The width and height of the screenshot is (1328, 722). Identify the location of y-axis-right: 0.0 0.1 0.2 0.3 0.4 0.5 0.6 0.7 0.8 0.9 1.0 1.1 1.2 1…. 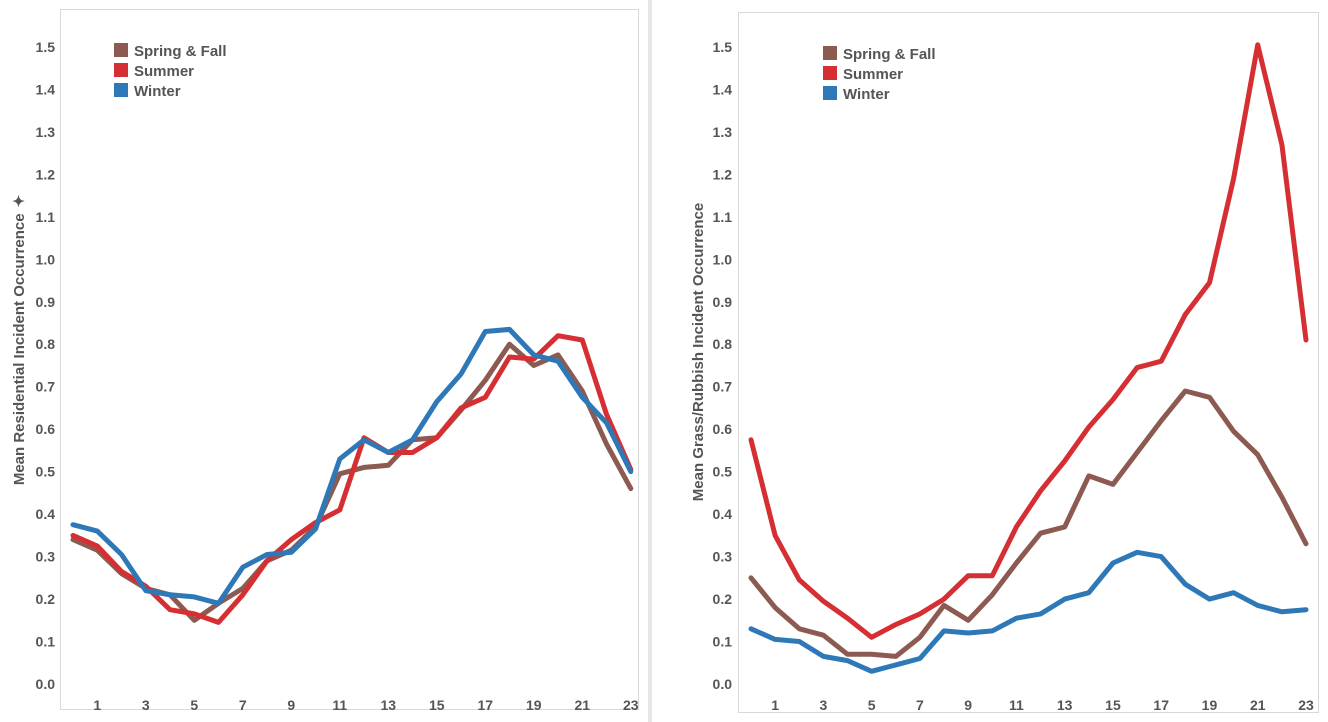
(723, 365).